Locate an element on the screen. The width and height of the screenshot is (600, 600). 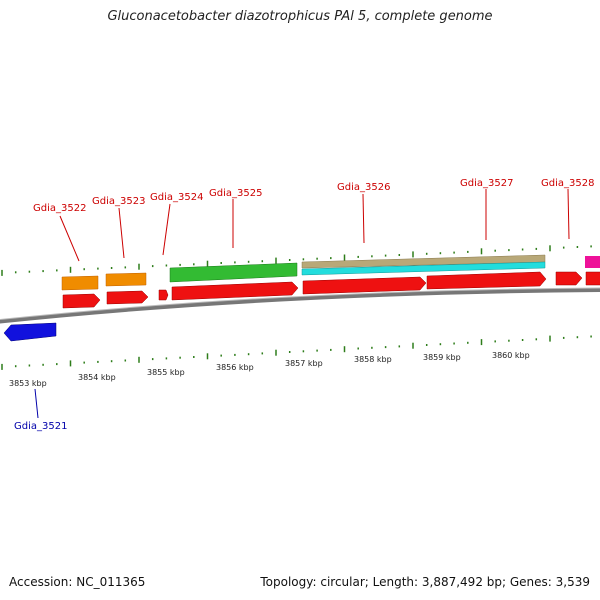
feature-gdia-3523-product is located at coordinates (126, 279).